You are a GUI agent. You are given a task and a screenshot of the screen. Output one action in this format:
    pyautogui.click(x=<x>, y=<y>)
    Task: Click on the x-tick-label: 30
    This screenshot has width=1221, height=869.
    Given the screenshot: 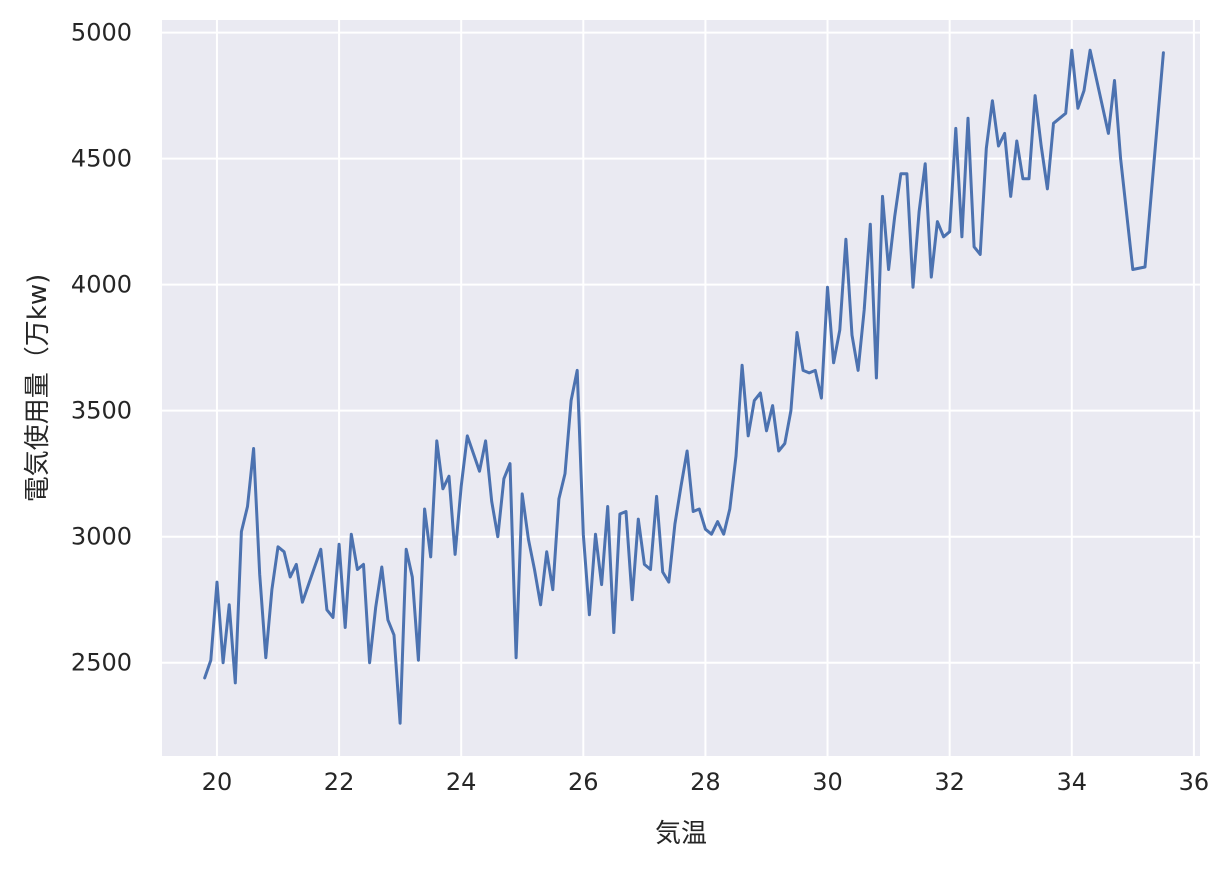 What is the action you would take?
    pyautogui.click(x=827, y=782)
    